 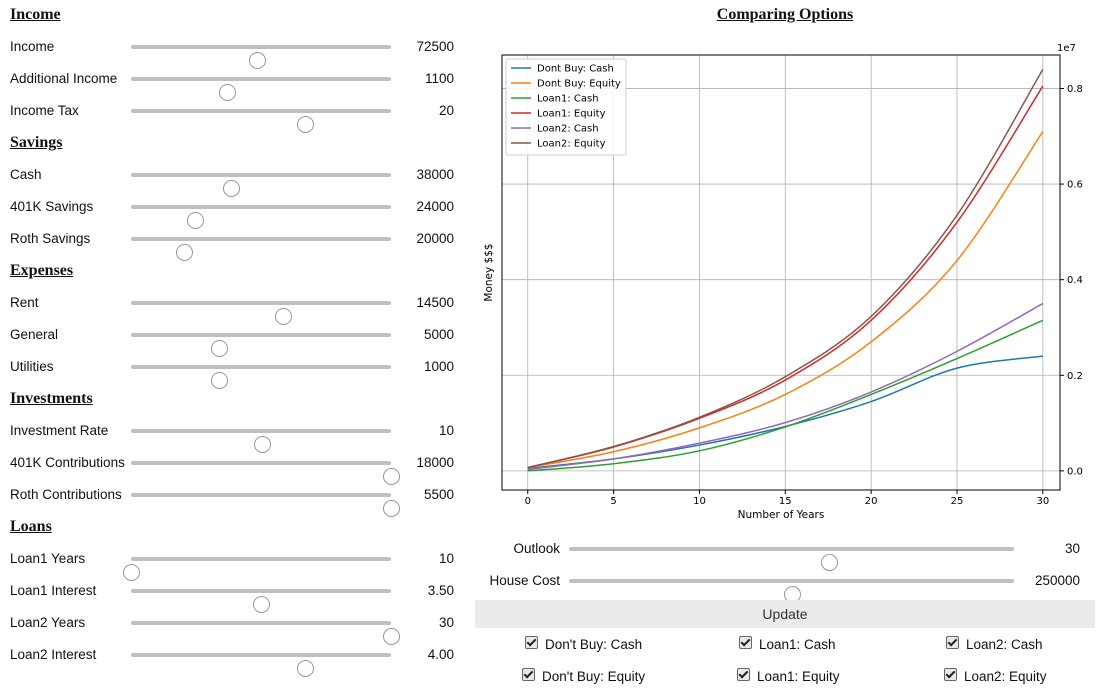 What do you see at coordinates (261, 313) in the screenshot?
I see `rent-slider` at bounding box center [261, 313].